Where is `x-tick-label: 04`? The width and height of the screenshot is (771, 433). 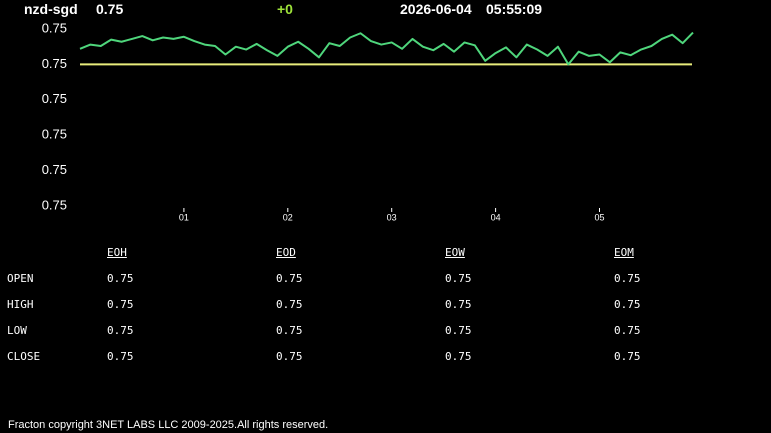
x-tick-label: 04 is located at coordinates (496, 217).